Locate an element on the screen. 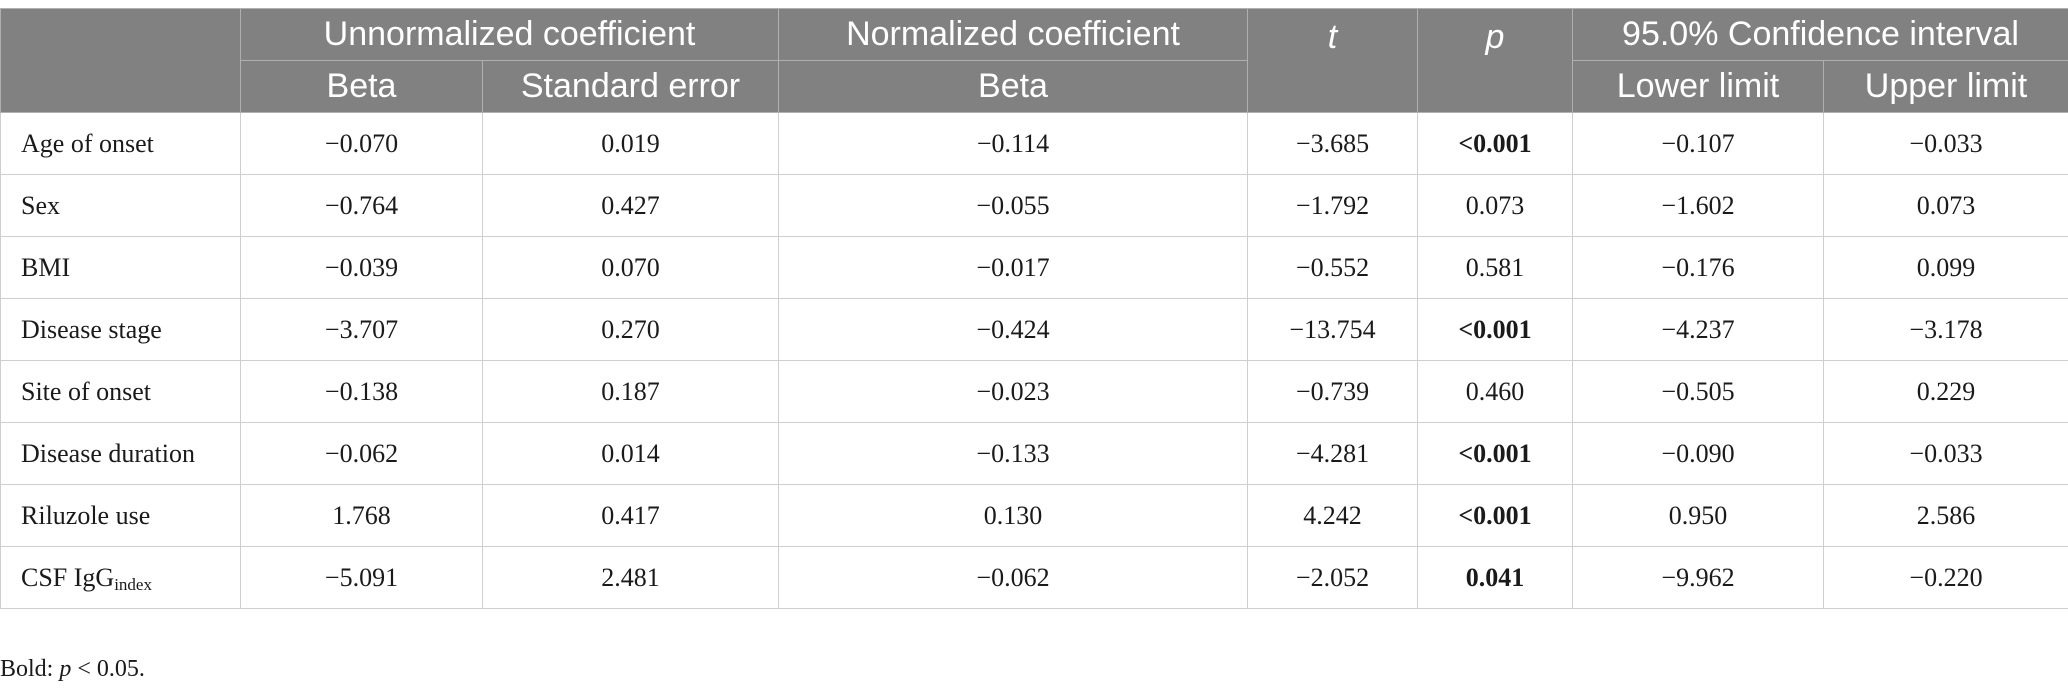 The image size is (2068, 697). cell-upper-limit: 0.229 is located at coordinates (1945, 391).